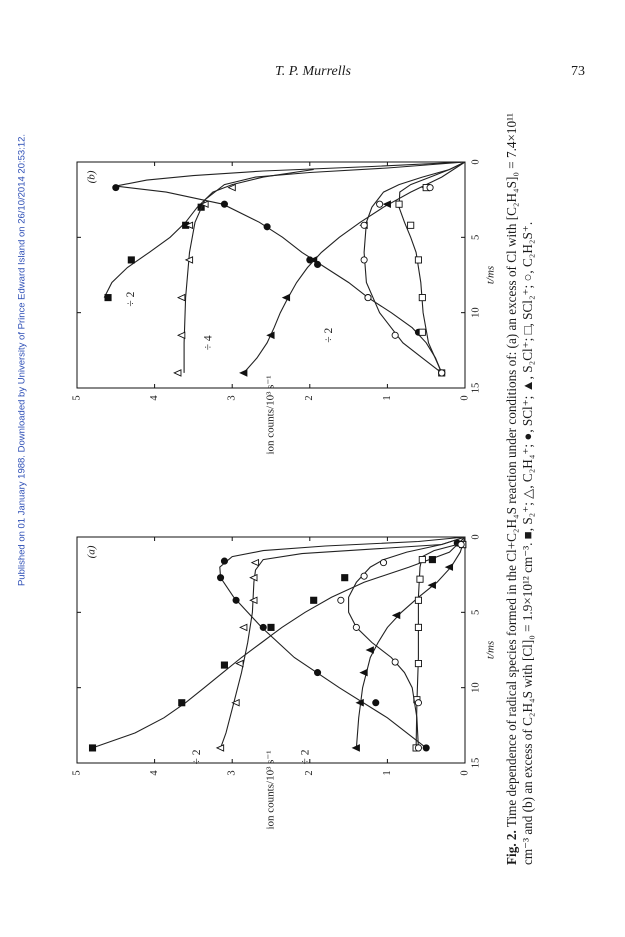 The width and height of the screenshot is (625, 937). I want to click on series-curve-square-open, so click(440, 642).